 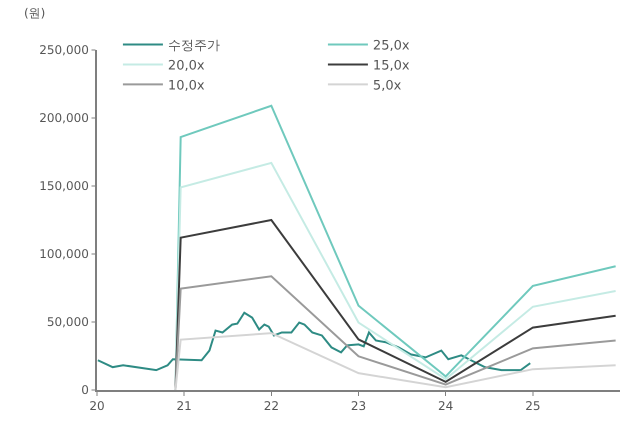 I want to click on x-tick-label: 20, so click(x=97, y=406).